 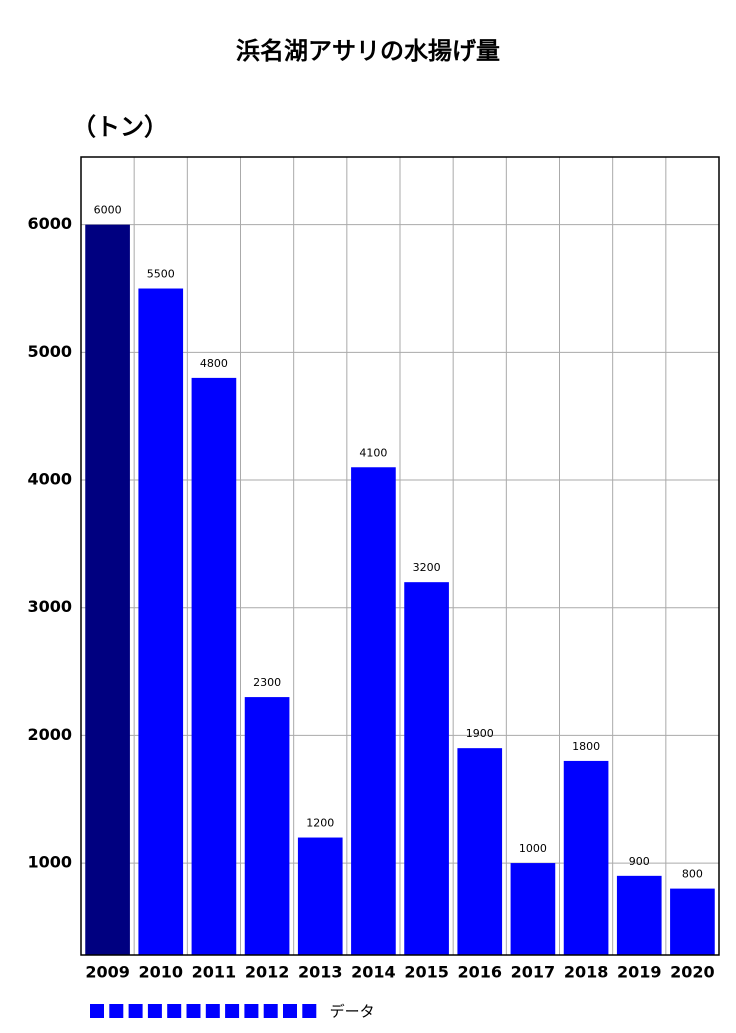 What do you see at coordinates (49, 606) in the screenshot?
I see `y-tick-label: 3000` at bounding box center [49, 606].